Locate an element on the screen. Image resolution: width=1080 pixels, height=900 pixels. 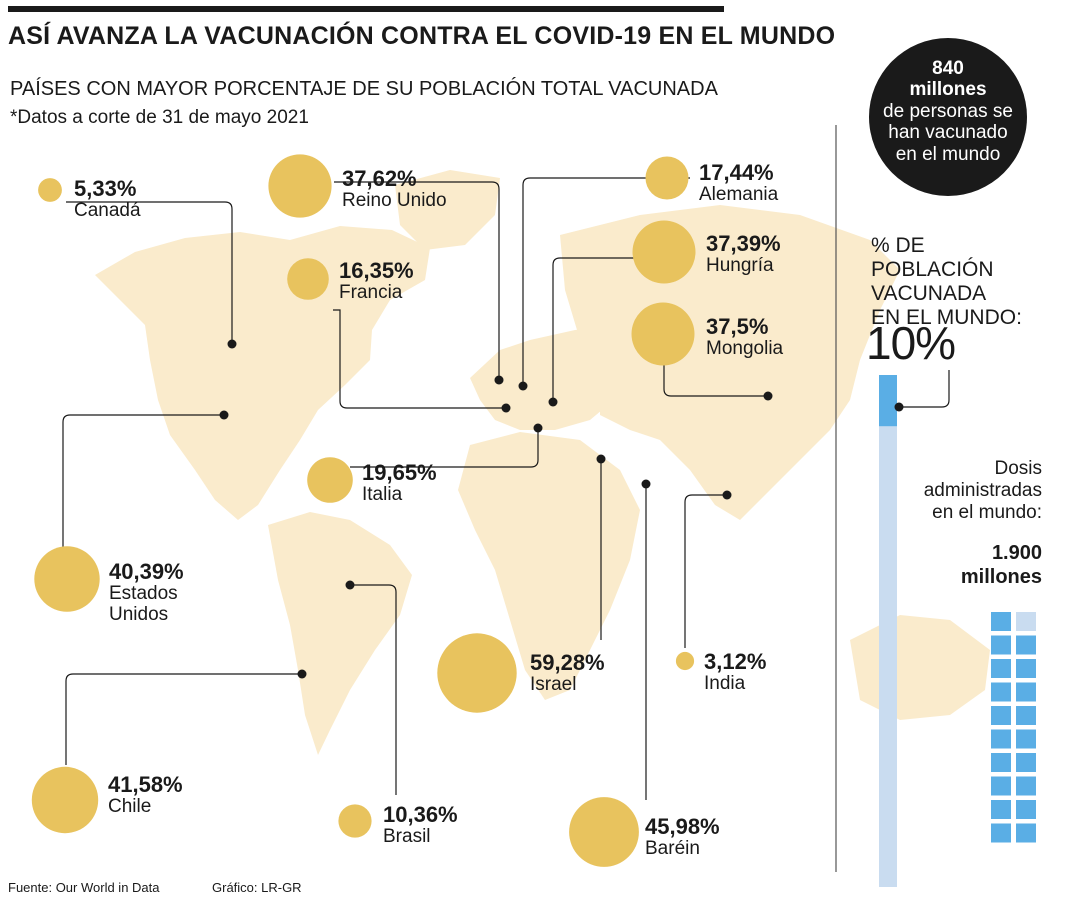
doses-value-1: 1.900 is located at coordinates (1016, 553).